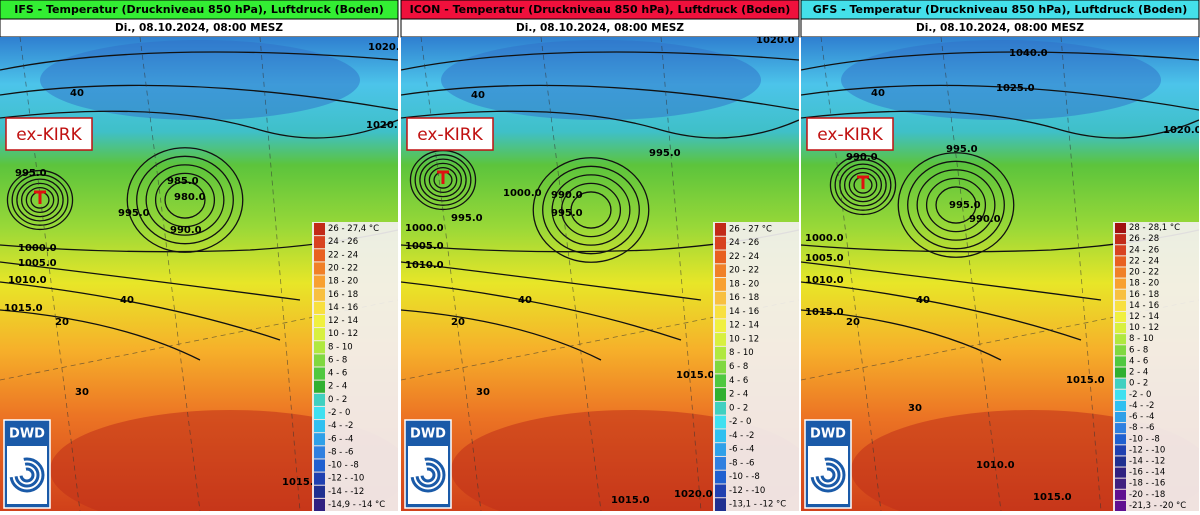 The width and height of the screenshot is (1200, 515). What do you see at coordinates (424, 265) in the screenshot?
I see `isobar-label: 1010.0` at bounding box center [424, 265].